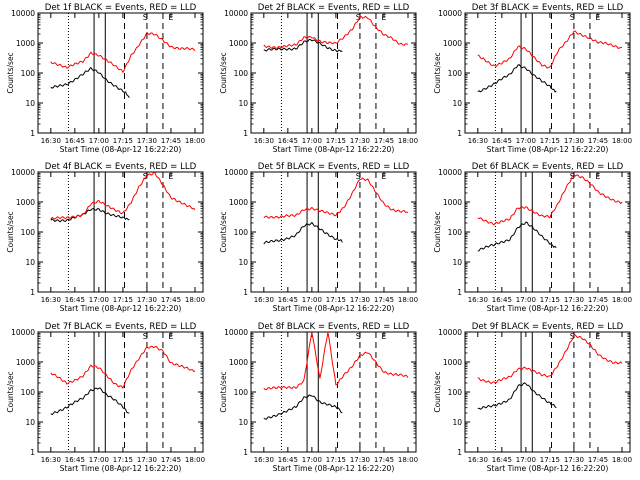 Image resolution: width=640 pixels, height=480 pixels. What do you see at coordinates (548, 8) in the screenshot?
I see `panel-title: Det 3f BLACK = Events, RED = LLD` at bounding box center [548, 8].